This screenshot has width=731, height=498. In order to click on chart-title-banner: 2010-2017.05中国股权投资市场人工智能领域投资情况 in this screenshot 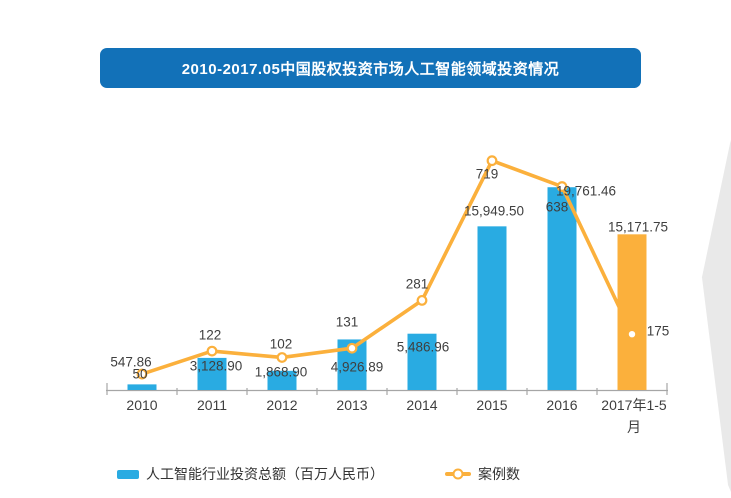, I will do `click(370, 68)`.